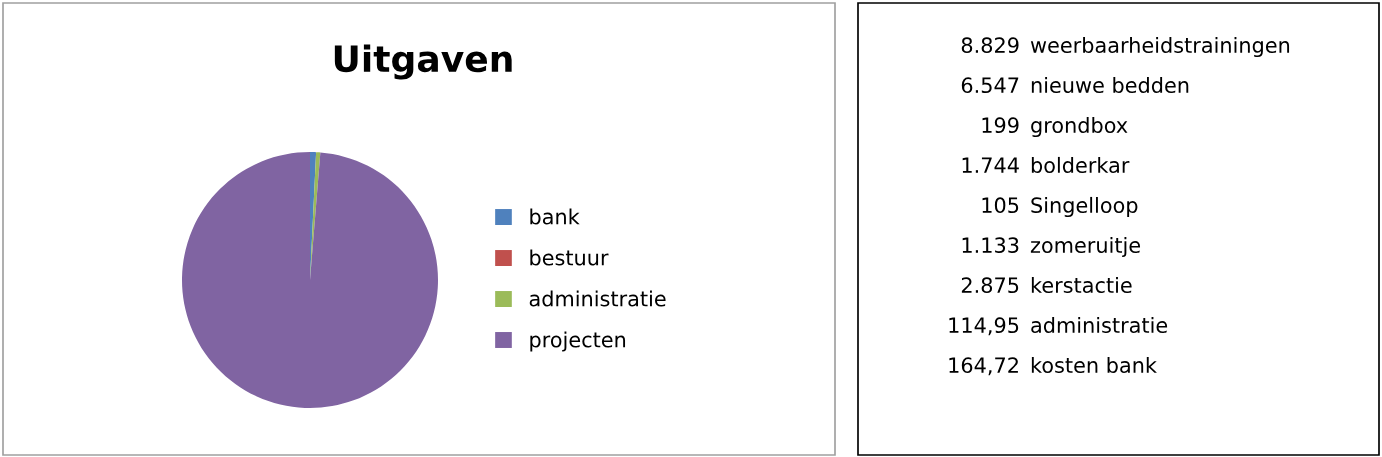  Describe the element at coordinates (1000, 125) in the screenshot. I see `text: 199` at that location.